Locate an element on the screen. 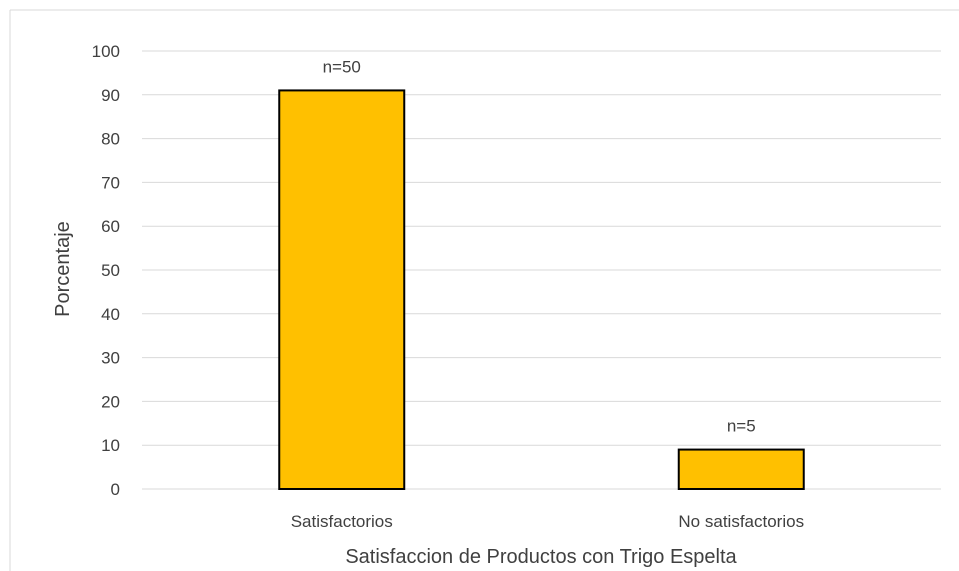  x-category-label-no-satisfactorios: No satisfactorios is located at coordinates (741, 521).